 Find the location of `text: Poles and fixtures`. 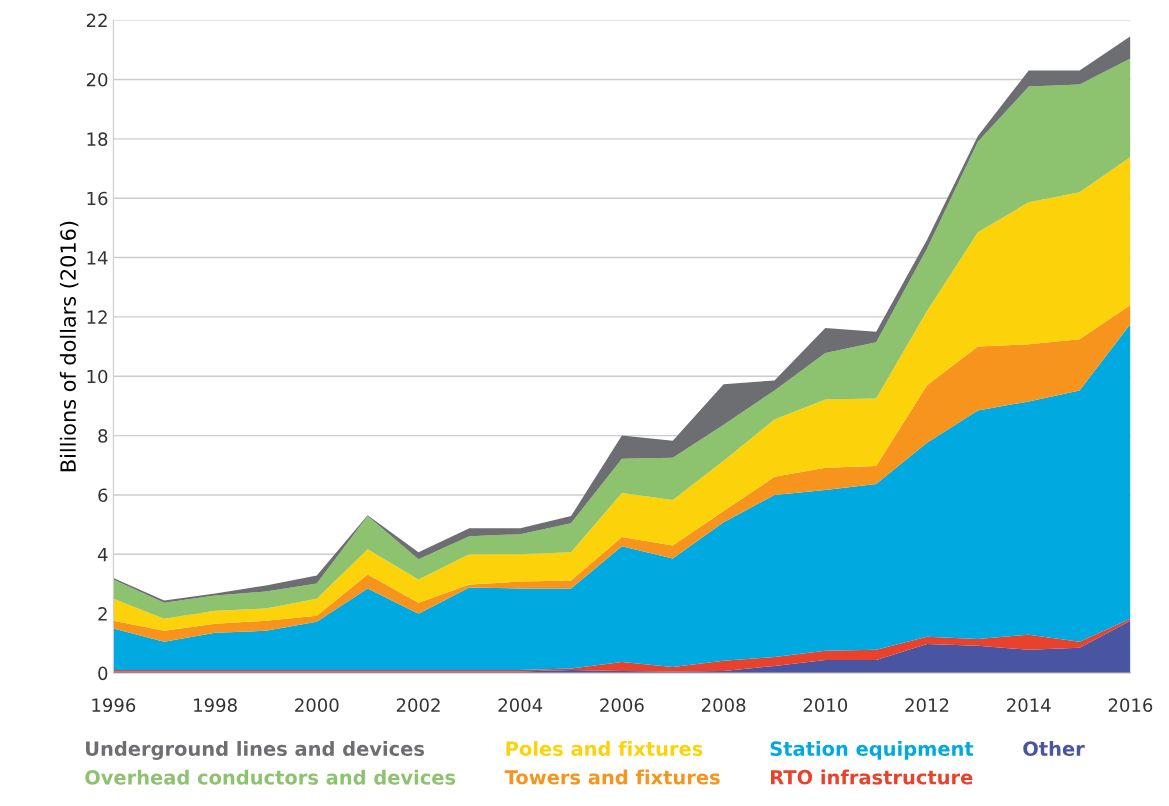

text: Poles and fixtures is located at coordinates (604, 748).